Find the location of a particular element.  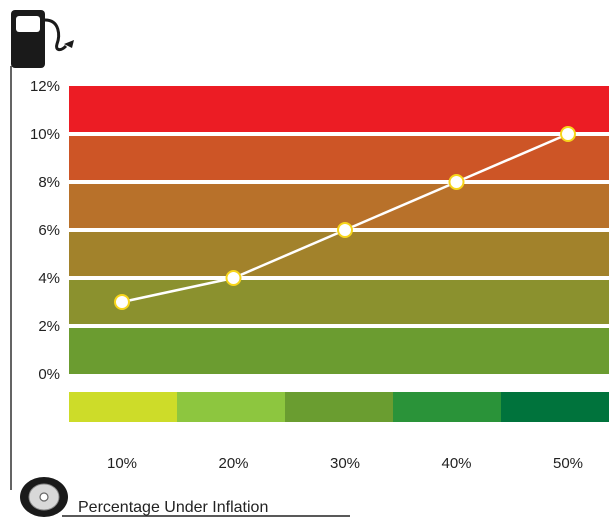

y-tick-label: 10% is located at coordinates (45, 134).